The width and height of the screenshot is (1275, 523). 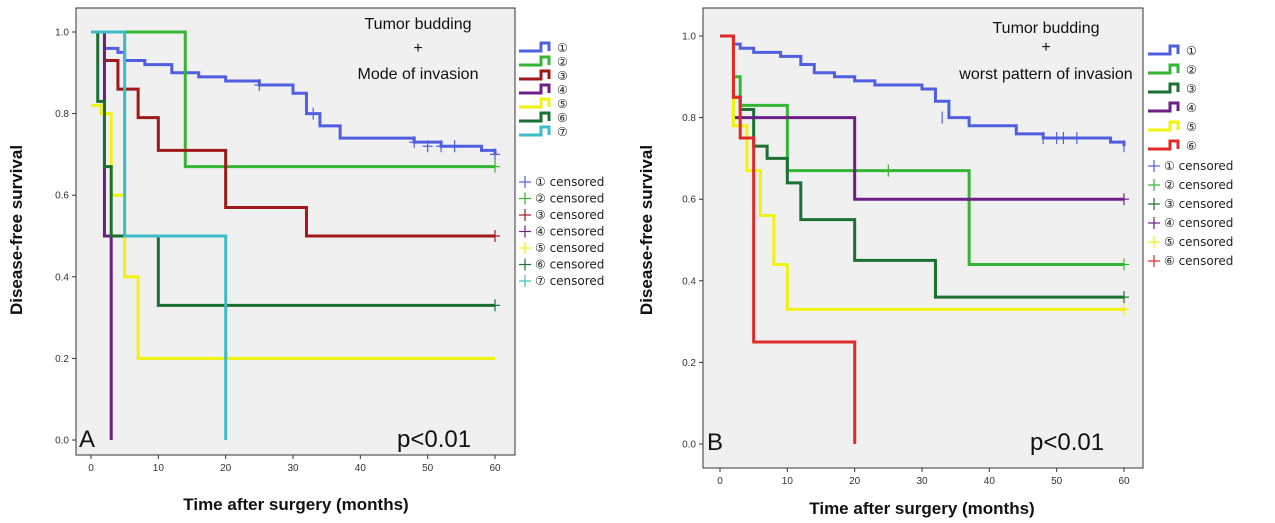 What do you see at coordinates (562, 132) in the screenshot?
I see `legend-label: ⑦` at bounding box center [562, 132].